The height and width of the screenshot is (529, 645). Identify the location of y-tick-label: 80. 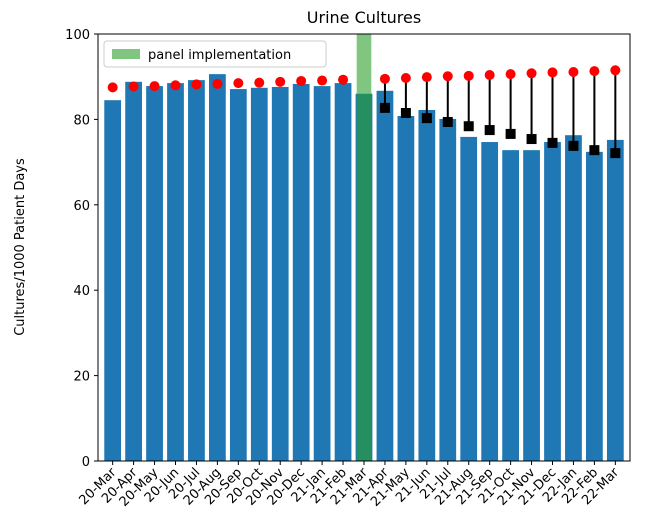
(81, 120).